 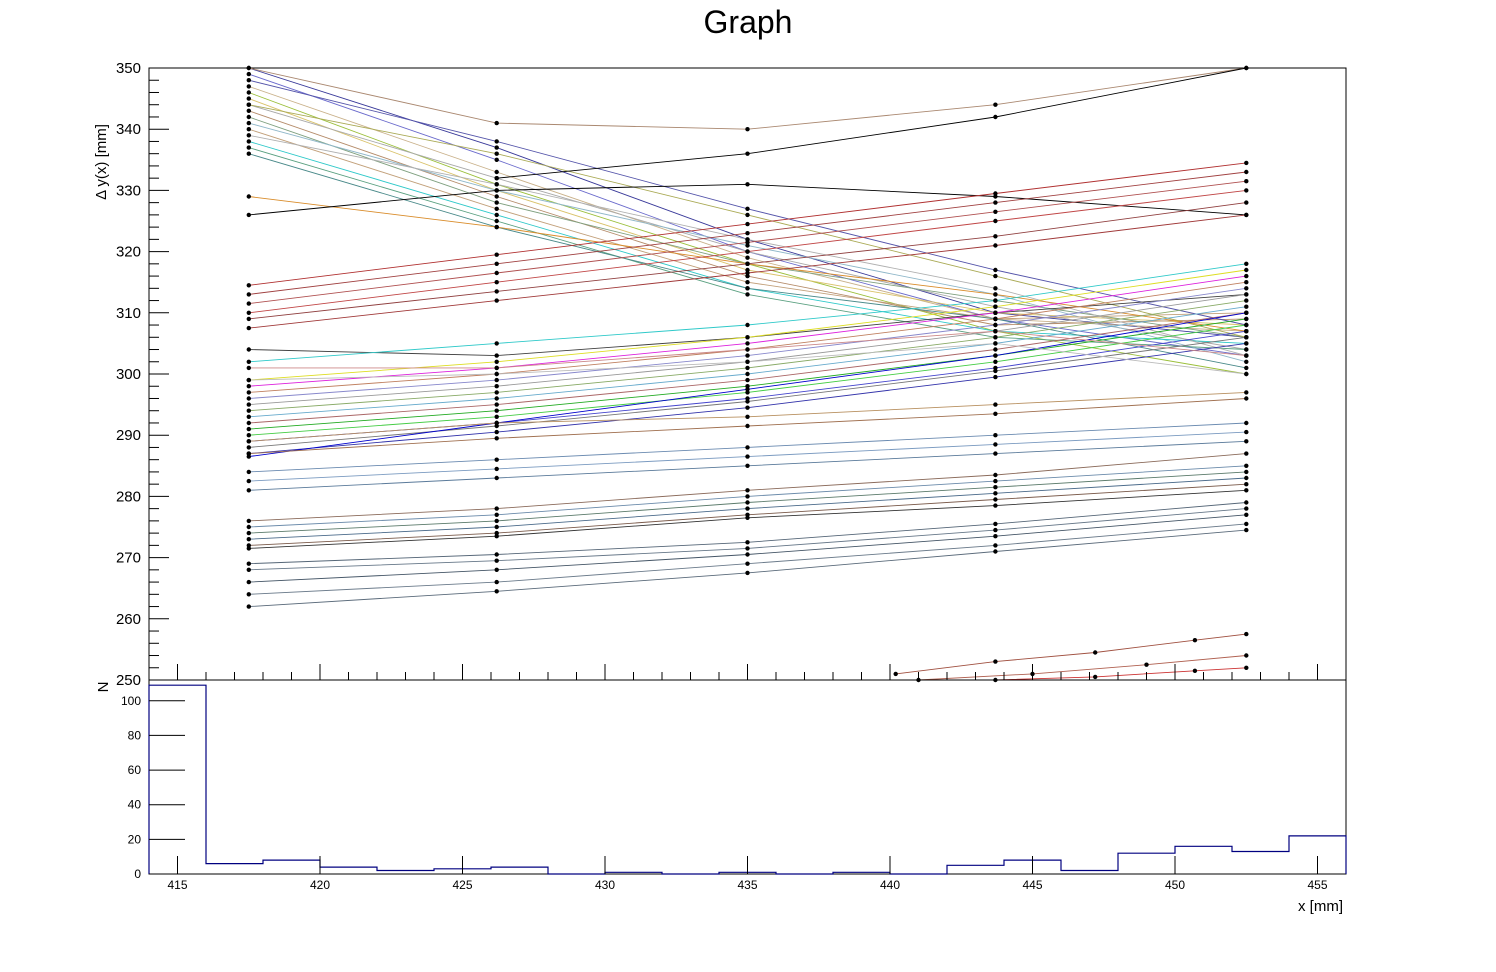 I want to click on y-tick-label: 340, so click(x=128, y=129).